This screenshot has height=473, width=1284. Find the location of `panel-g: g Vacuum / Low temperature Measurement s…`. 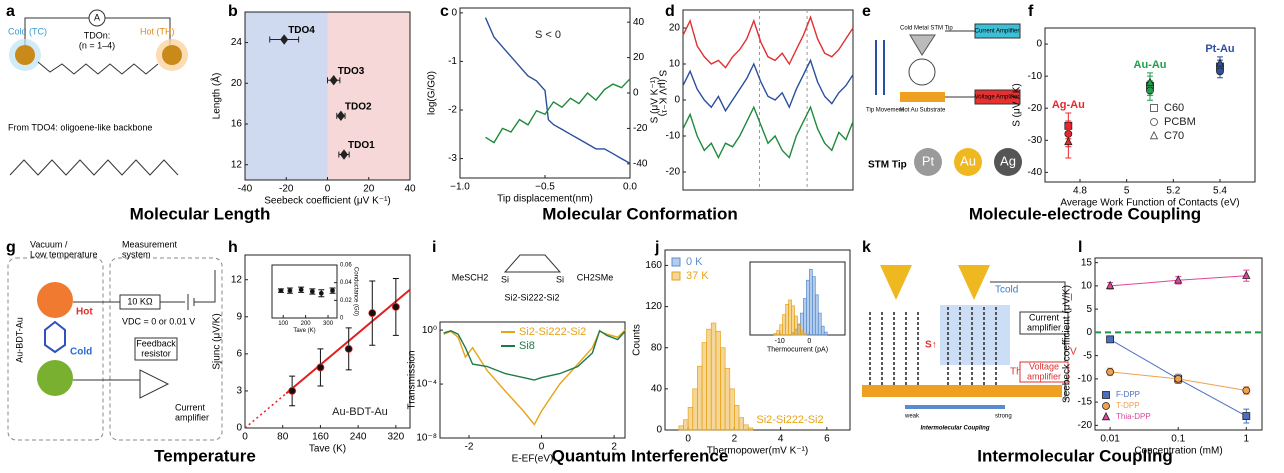

panel-g: g Vacuum / Low temperature Measurement s… is located at coordinates (114, 340).